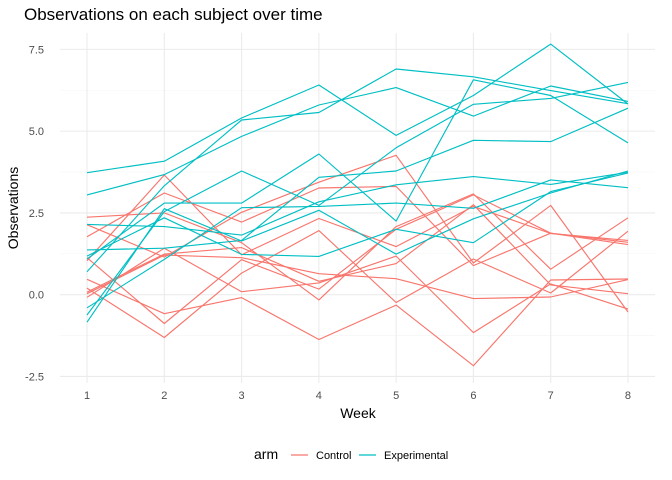 The height and width of the screenshot is (480, 672). What do you see at coordinates (416, 456) in the screenshot?
I see `experimental-legend-label: Experimental` at bounding box center [416, 456].